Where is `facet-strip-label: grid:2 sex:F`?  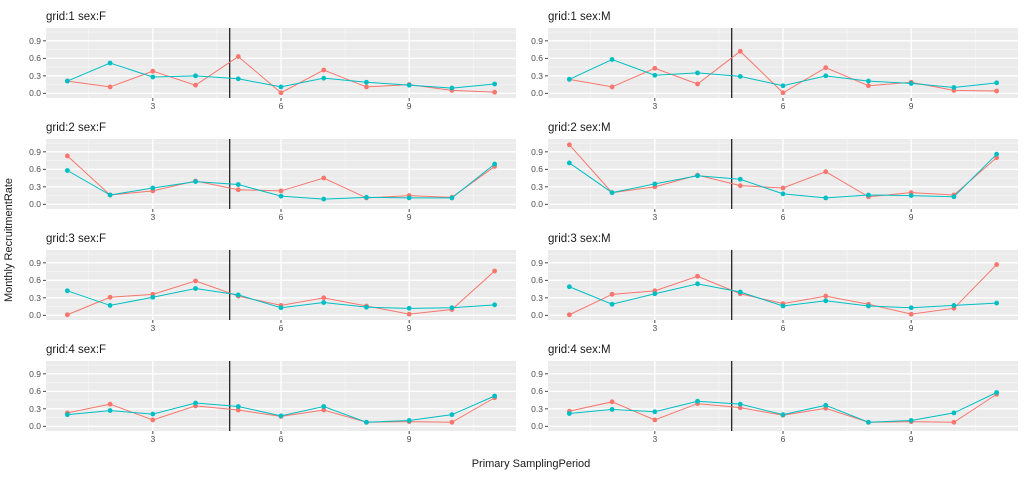 facet-strip-label: grid:2 sex:F is located at coordinates (76, 128).